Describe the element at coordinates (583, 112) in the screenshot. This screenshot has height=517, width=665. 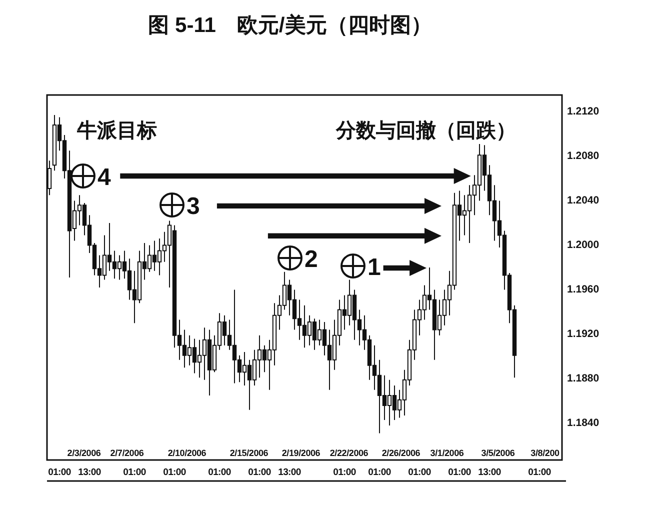
I see `y-tick-label: 1.2120` at that location.